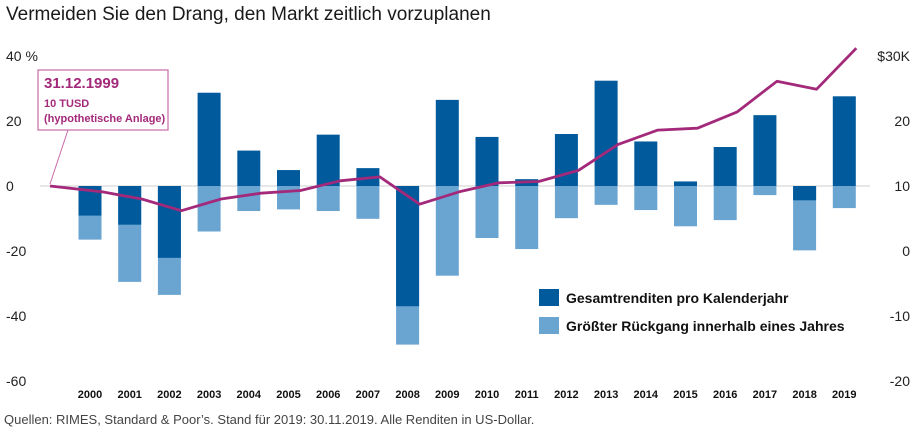 The image size is (916, 432). What do you see at coordinates (10, 186) in the screenshot?
I see `left-tick-label: 0` at bounding box center [10, 186].